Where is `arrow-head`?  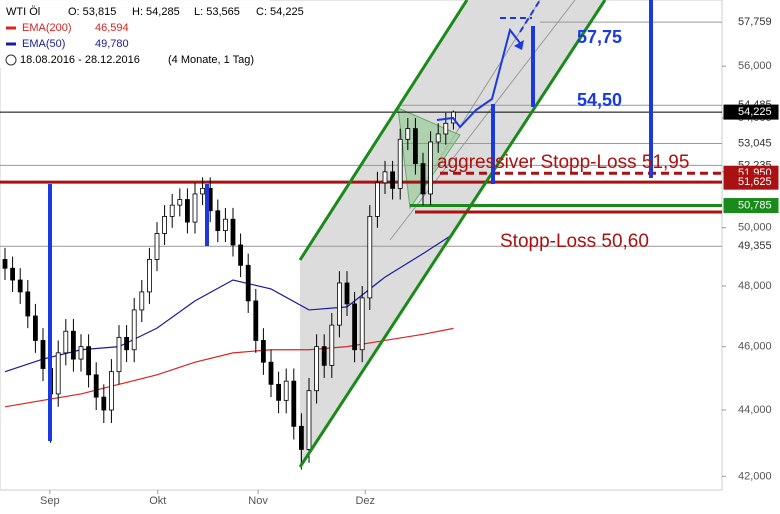 arrow-head is located at coordinates (519, 45).